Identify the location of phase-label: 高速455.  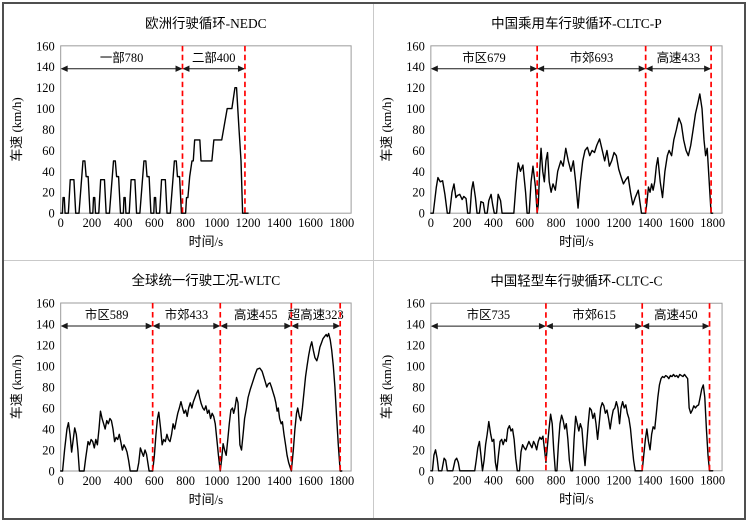
(255, 314).